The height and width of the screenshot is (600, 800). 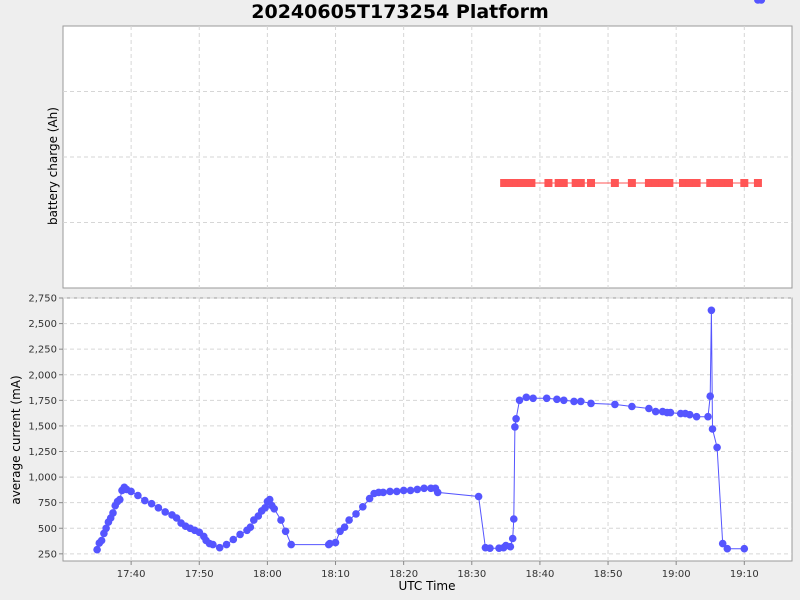 I want to click on battery-series, so click(x=631, y=183).